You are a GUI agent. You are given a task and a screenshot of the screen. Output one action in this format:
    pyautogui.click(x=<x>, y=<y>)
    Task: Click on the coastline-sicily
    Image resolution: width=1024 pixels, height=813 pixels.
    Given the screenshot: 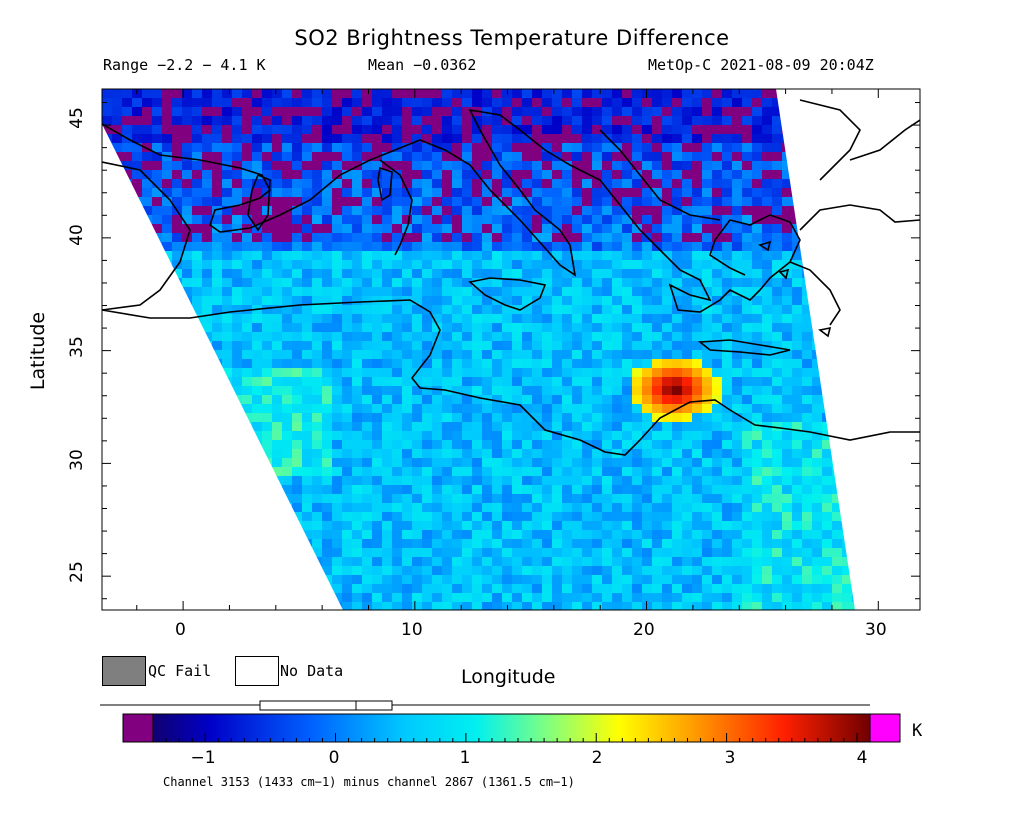 What is the action you would take?
    pyautogui.click(x=507, y=294)
    